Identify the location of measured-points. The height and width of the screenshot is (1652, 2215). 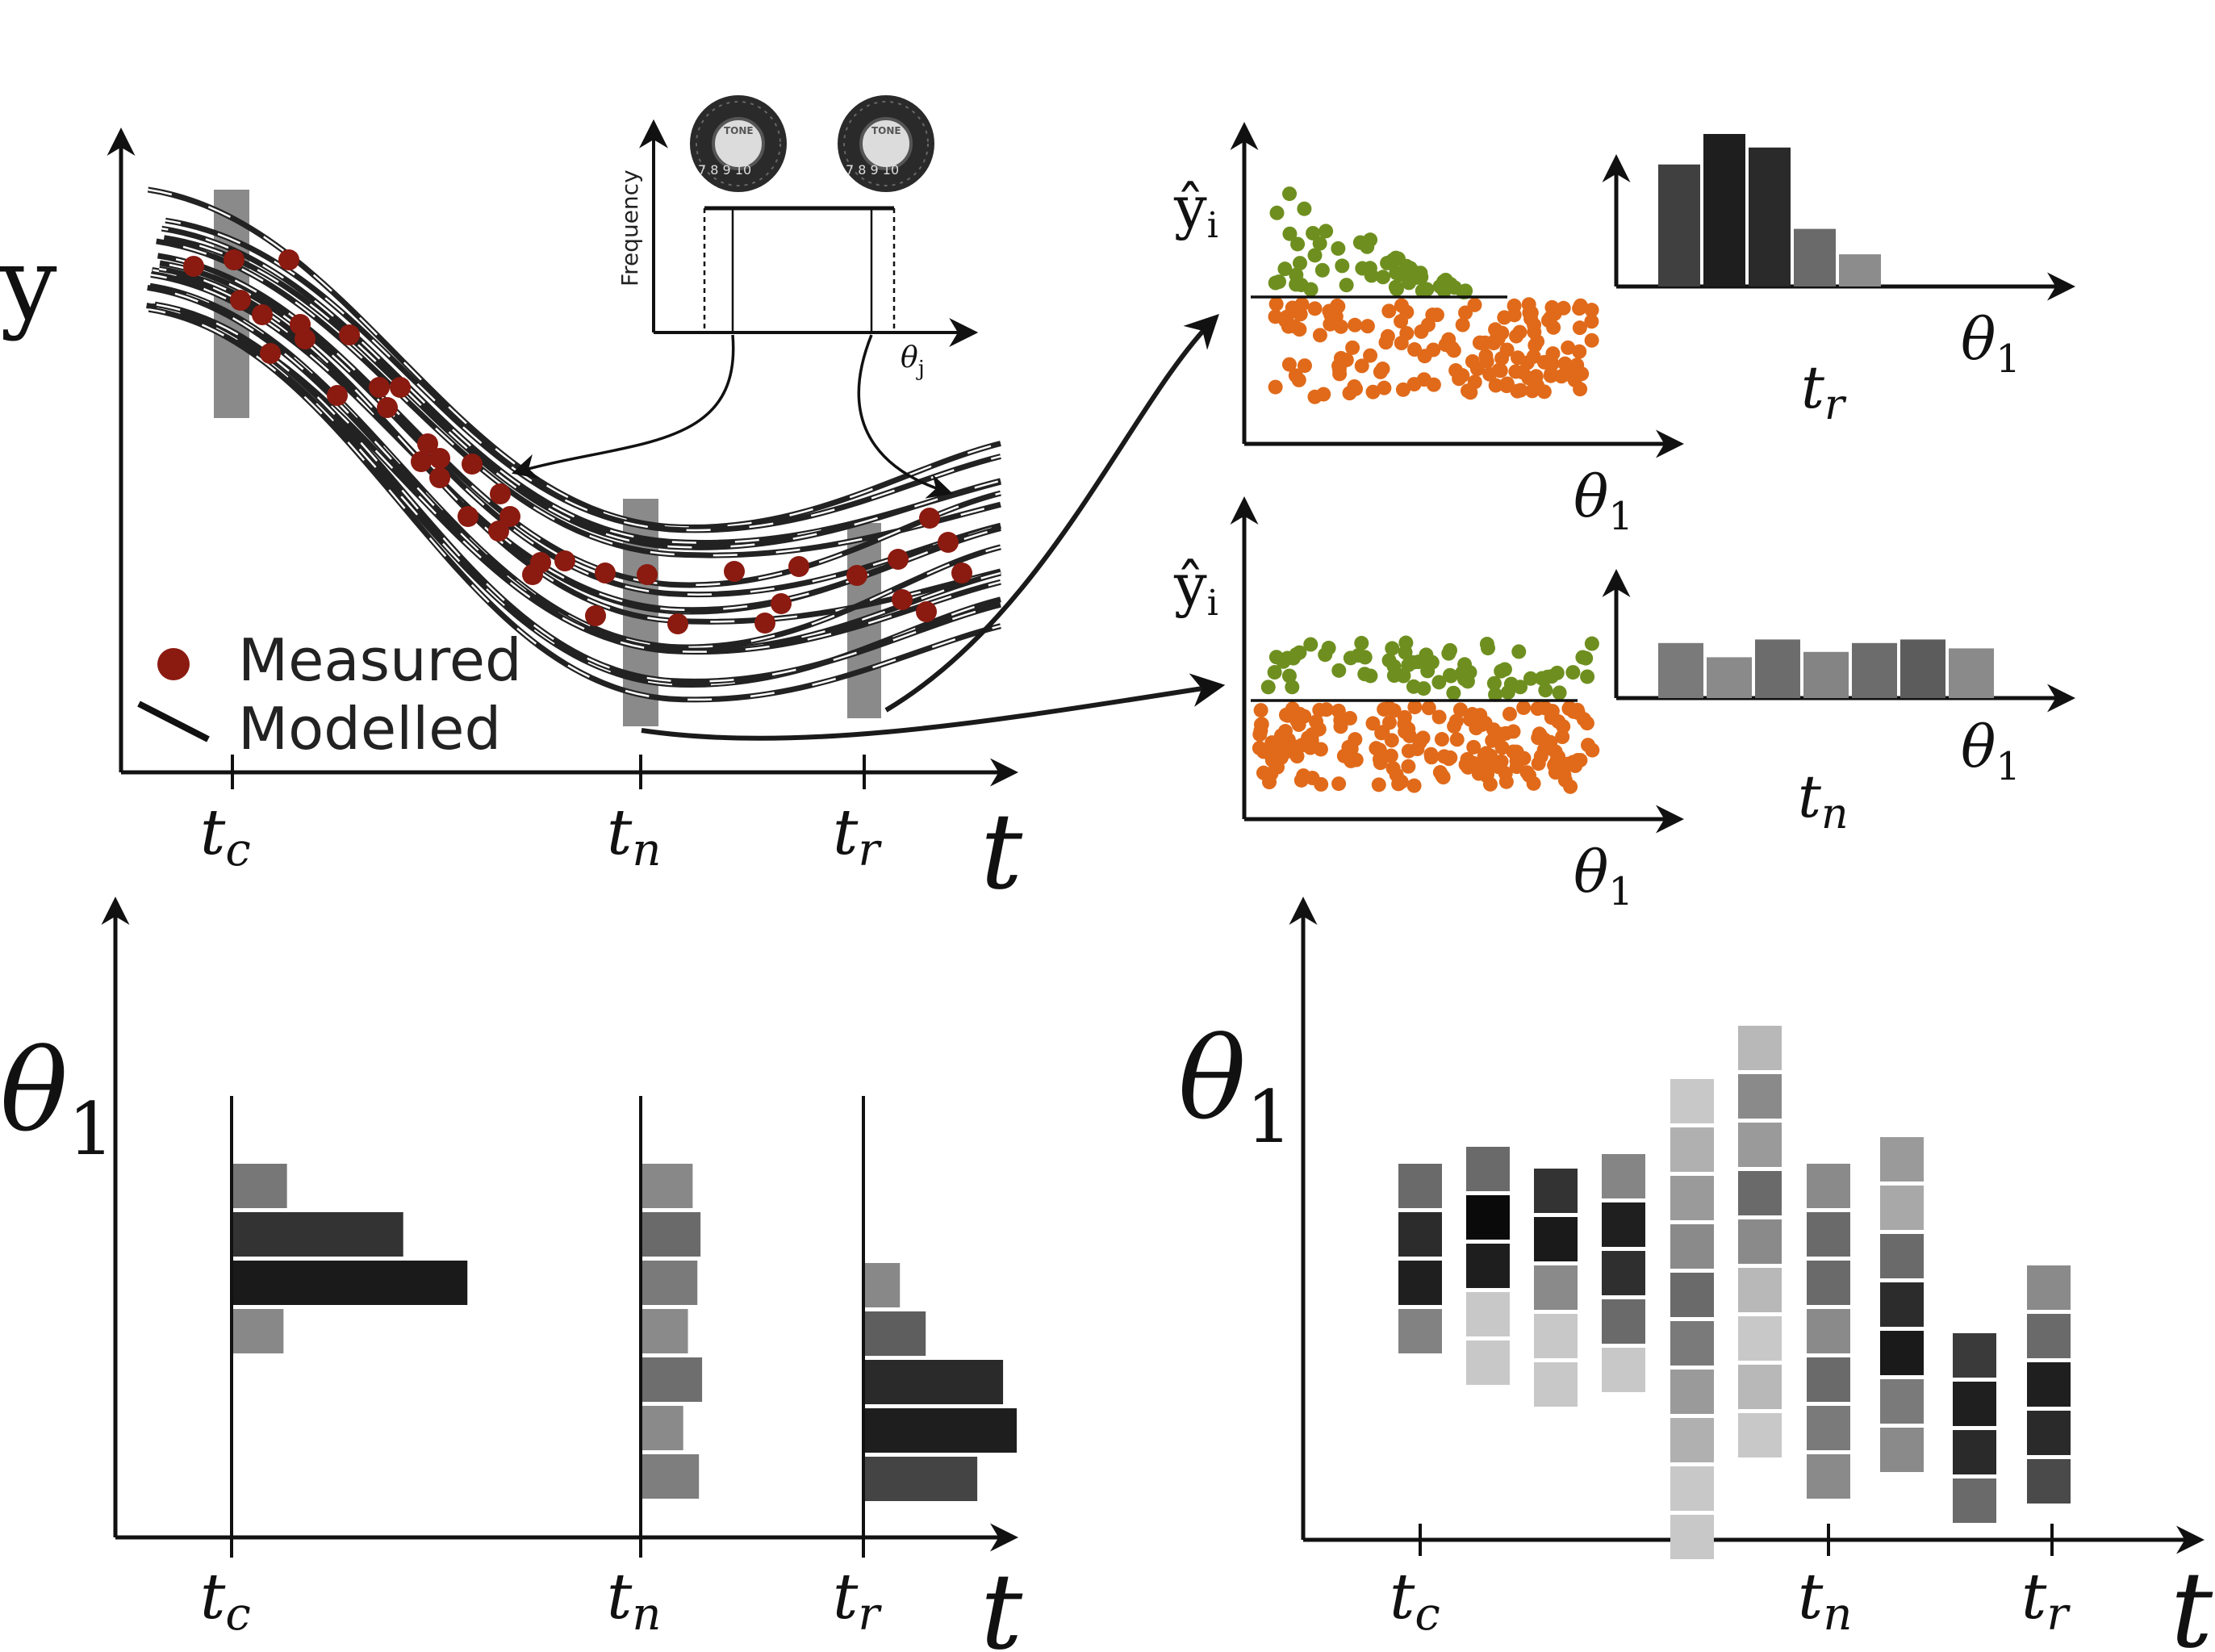
(577, 441).